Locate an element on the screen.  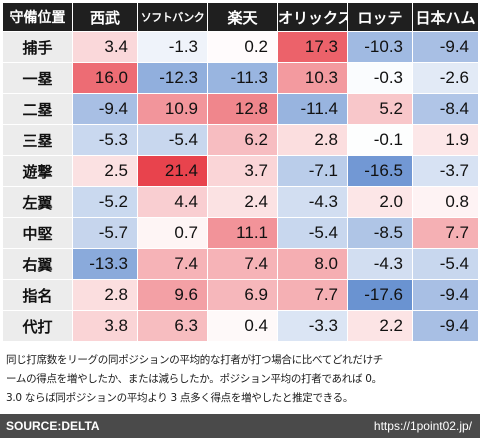
row-header: 左翼 is located at coordinates (37, 202).